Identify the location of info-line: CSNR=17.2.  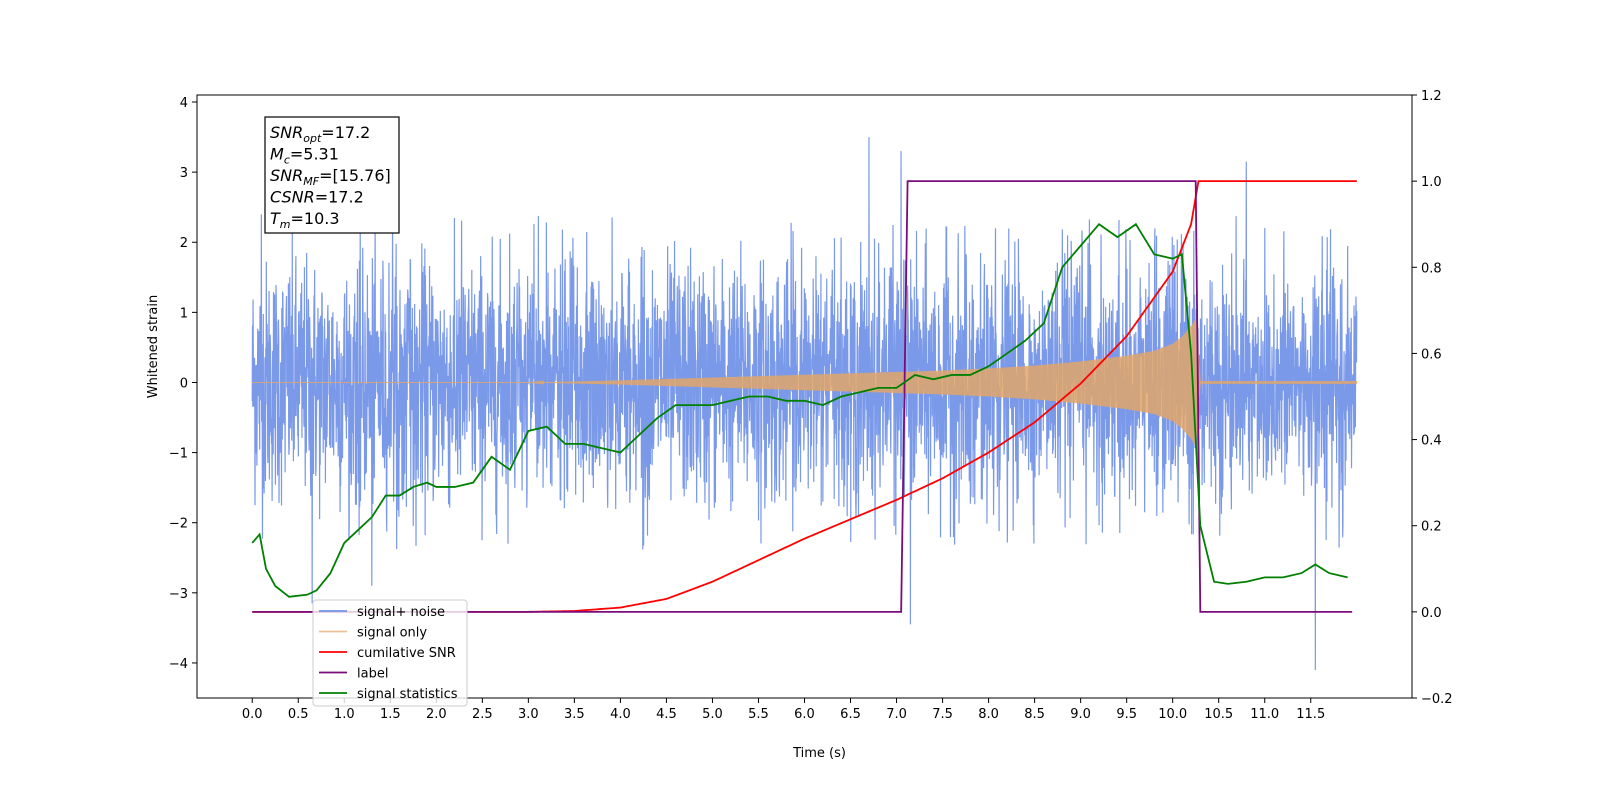
(317, 197).